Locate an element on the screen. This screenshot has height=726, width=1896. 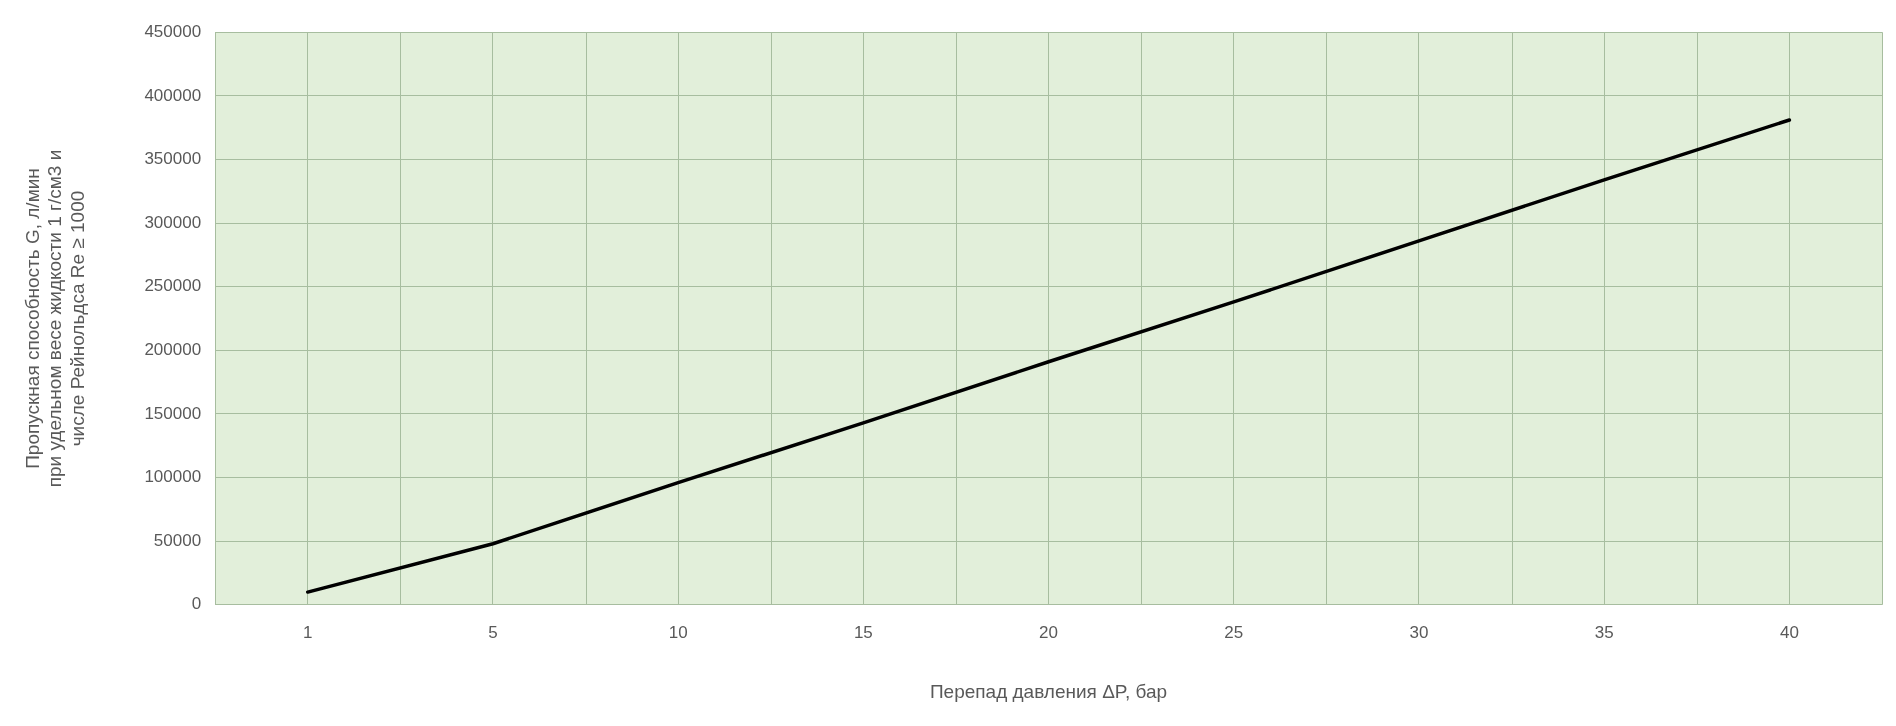
x-tick-label: 20 is located at coordinates (1049, 632).